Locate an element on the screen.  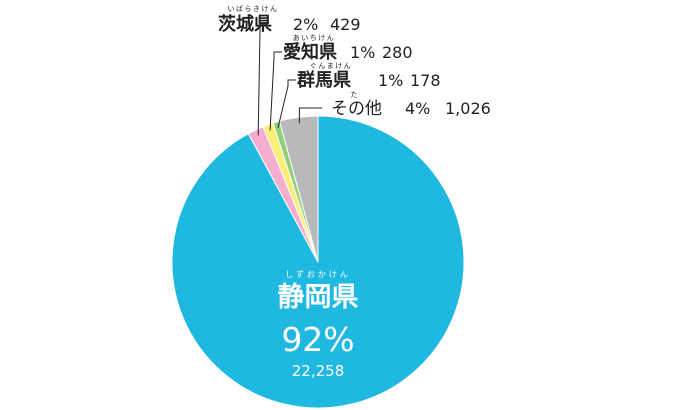
leader-lines is located at coordinates (289, 79).